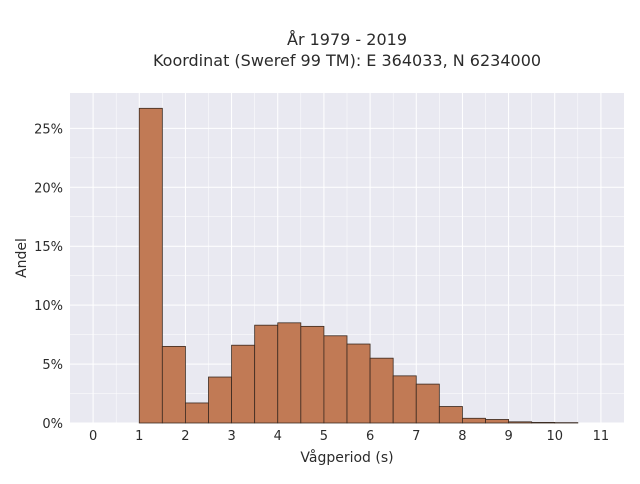 The image size is (640, 484). I want to click on x-axis-label: Vågperiod (s), so click(346, 457).